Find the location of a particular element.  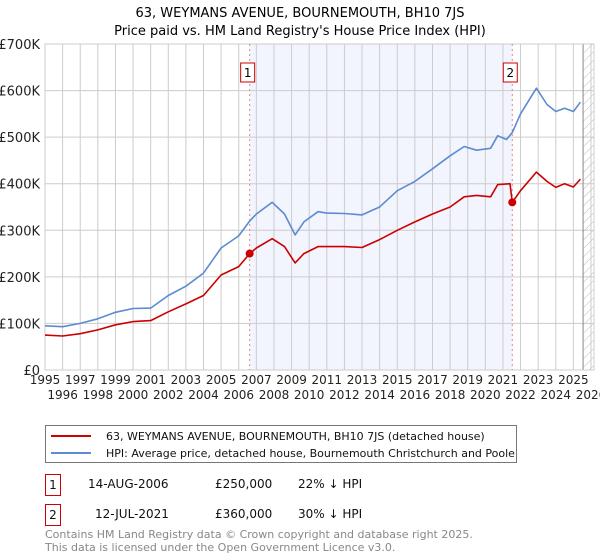

x-tick-label: 1995 is located at coordinates (45, 380).